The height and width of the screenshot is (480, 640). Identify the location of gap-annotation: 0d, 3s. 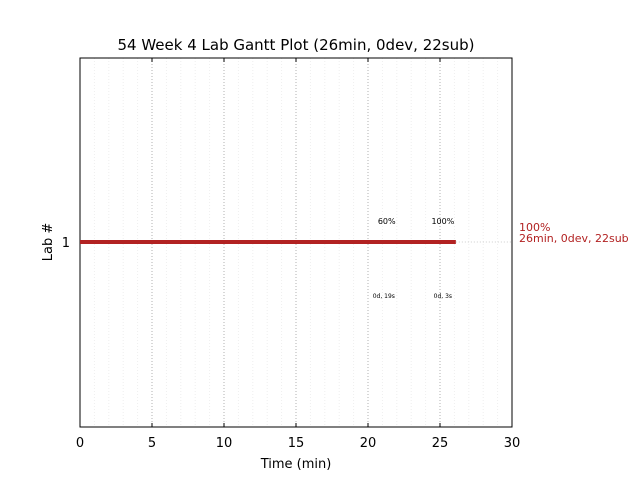
(443, 296).